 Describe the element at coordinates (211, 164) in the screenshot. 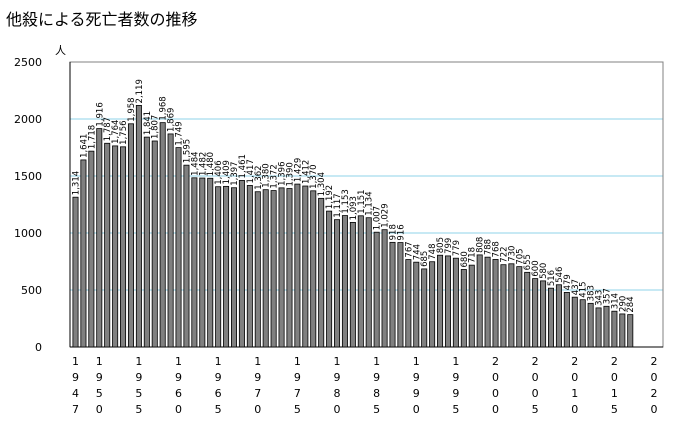

I see `data-label: 1,480` at that location.